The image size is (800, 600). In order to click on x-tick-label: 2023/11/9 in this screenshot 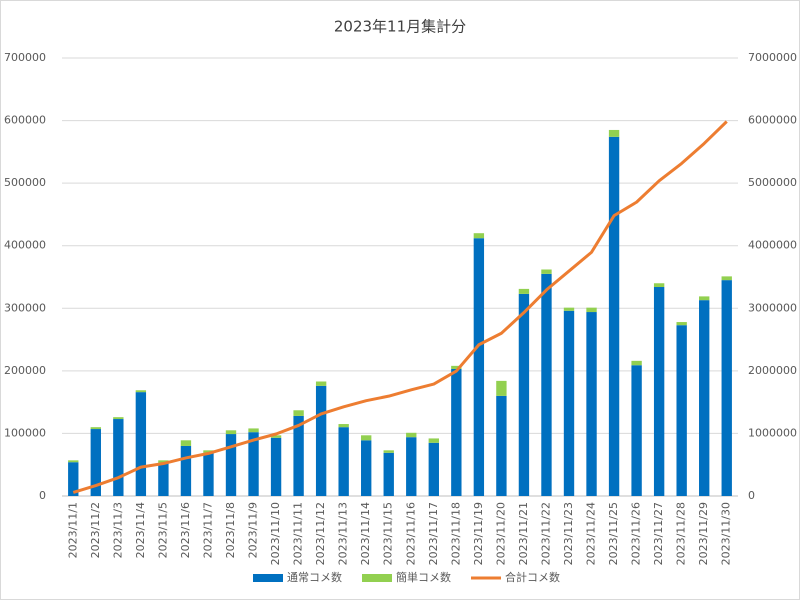, I will do `click(253, 530)`.